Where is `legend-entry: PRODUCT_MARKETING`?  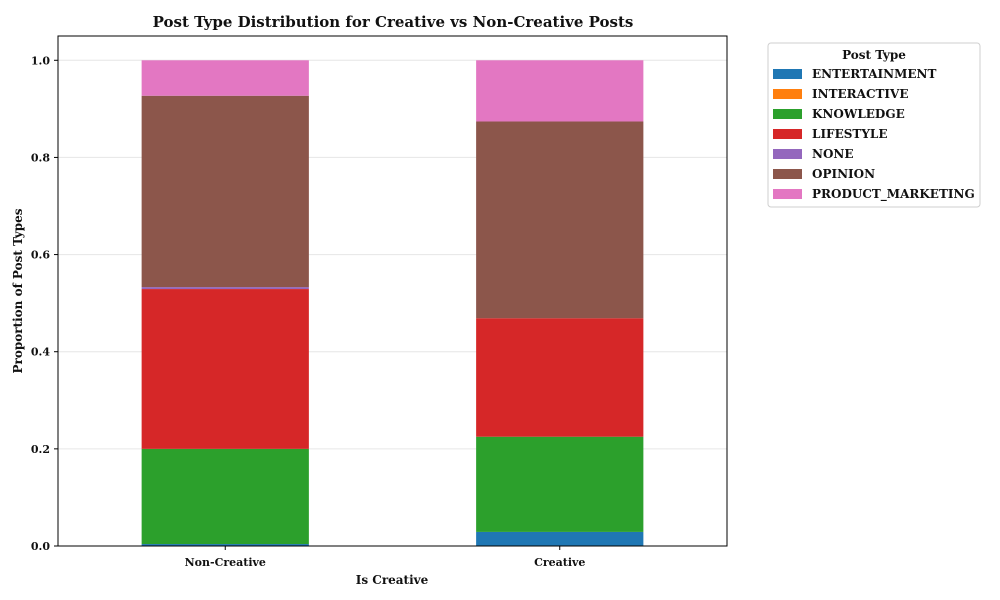
legend-entry: PRODUCT_MARKETING is located at coordinates (893, 194).